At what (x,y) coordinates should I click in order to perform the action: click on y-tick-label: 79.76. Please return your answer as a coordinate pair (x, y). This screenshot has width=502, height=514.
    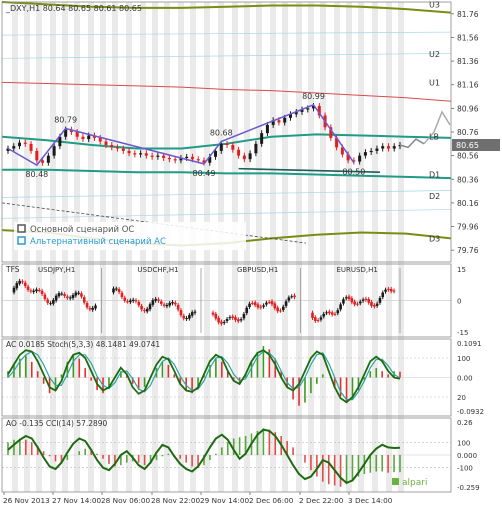
    Looking at the image, I should click on (468, 250).